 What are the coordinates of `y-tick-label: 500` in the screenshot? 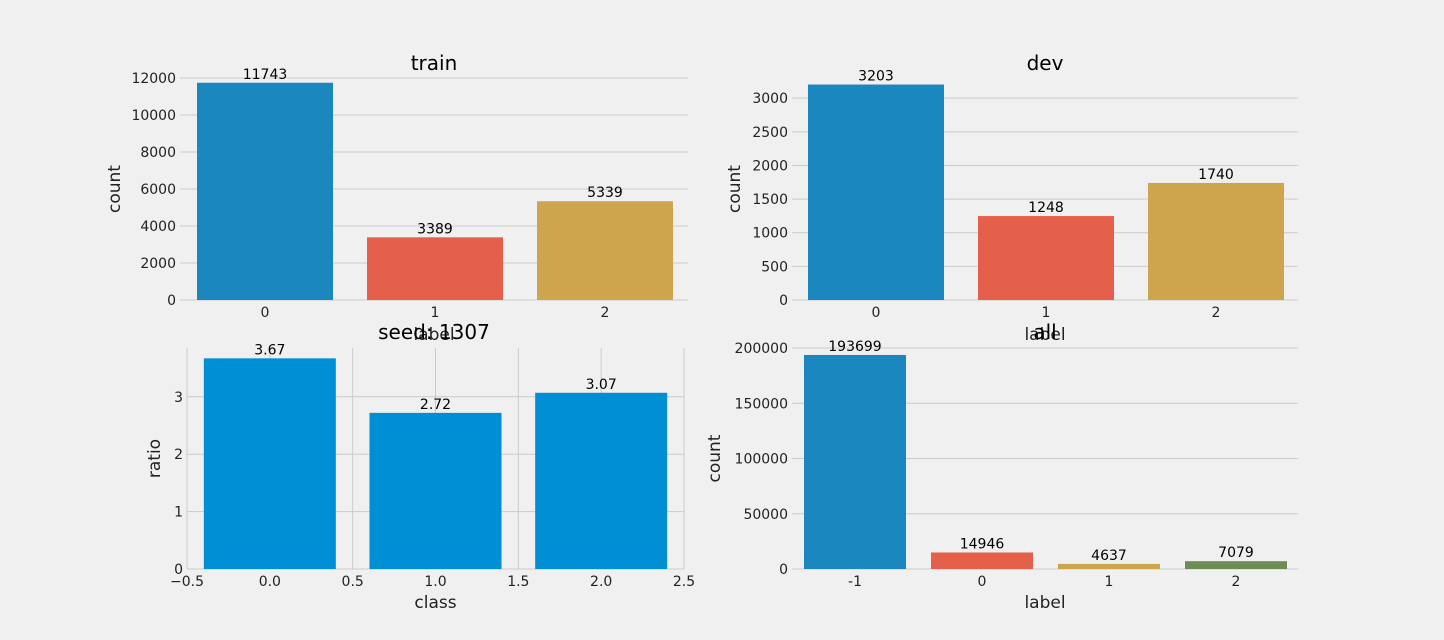 It's located at (774, 267).